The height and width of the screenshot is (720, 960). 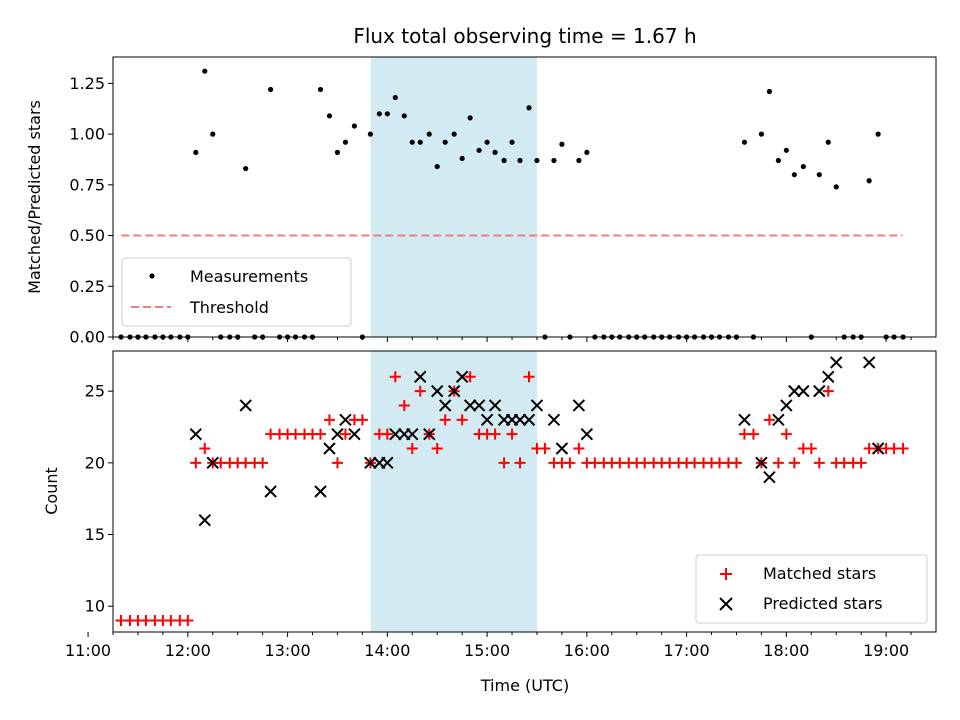 I want to click on bottom-y-tick-label: 20, so click(x=95, y=462).